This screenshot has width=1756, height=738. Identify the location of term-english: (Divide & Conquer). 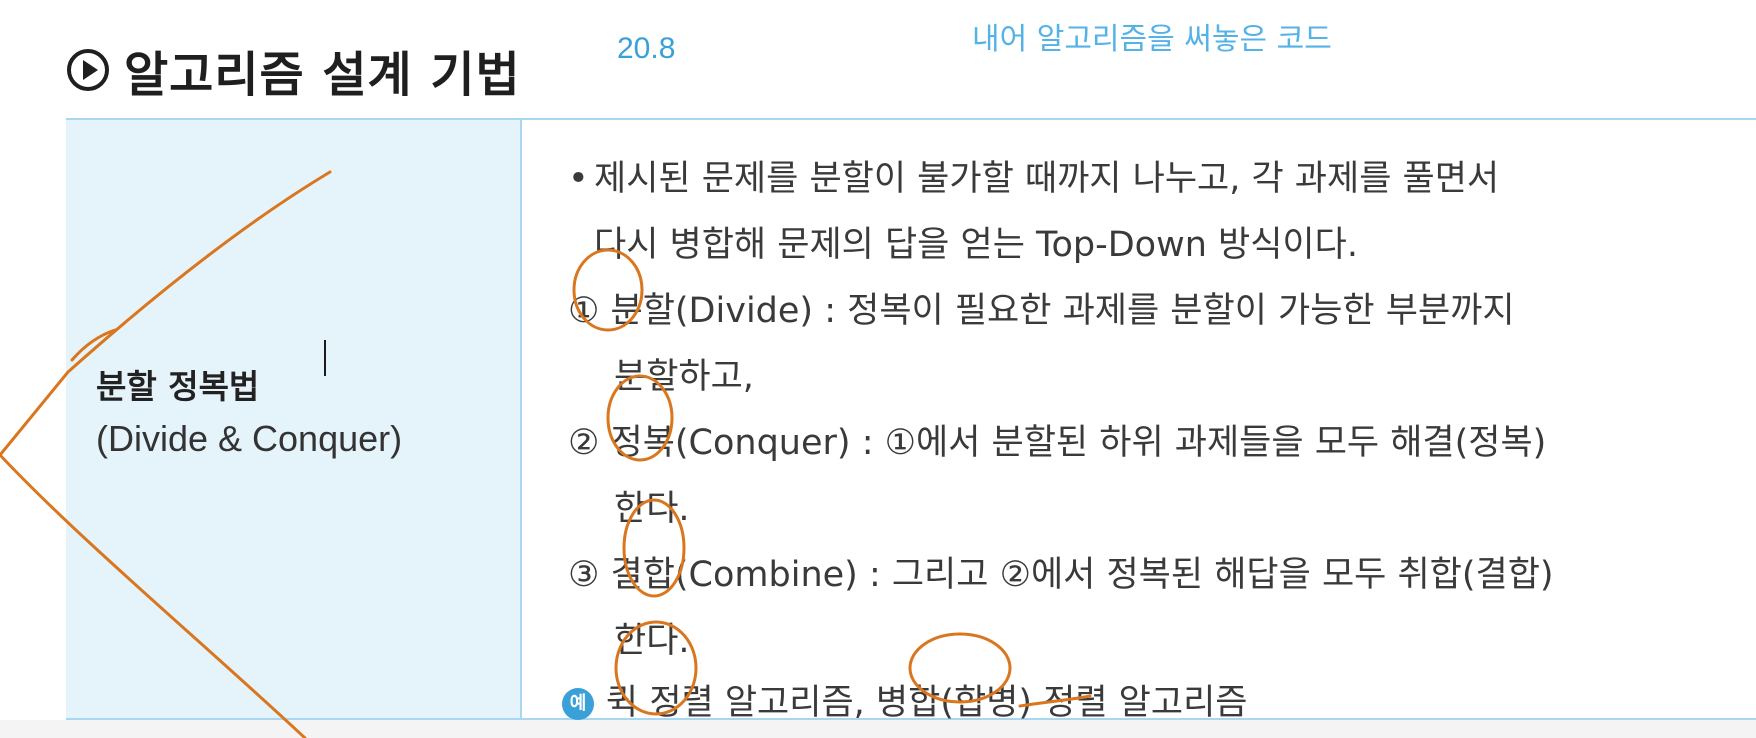
(249, 438).